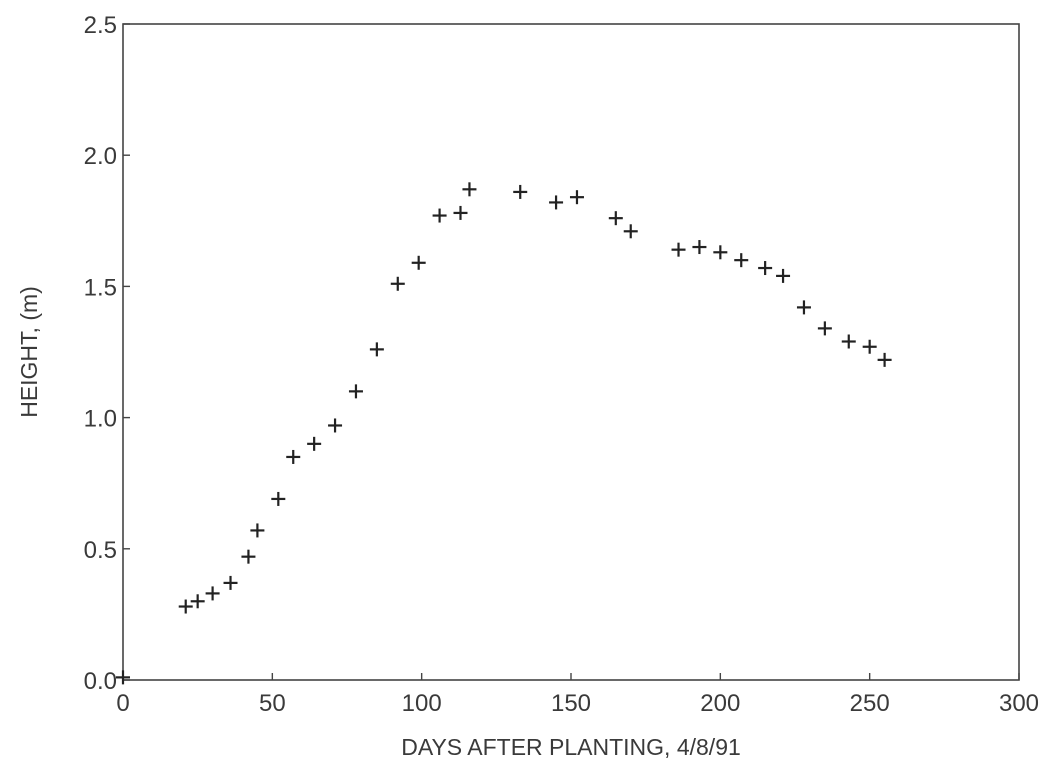  What do you see at coordinates (100, 25) in the screenshot?
I see `y-tick-label: 2.5` at bounding box center [100, 25].